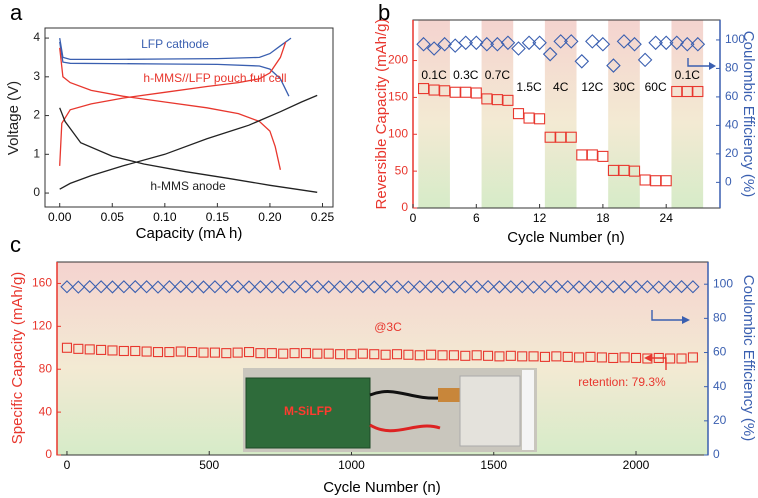  What do you see at coordinates (656, 87) in the screenshot?
I see `rate-label: 60C` at bounding box center [656, 87].